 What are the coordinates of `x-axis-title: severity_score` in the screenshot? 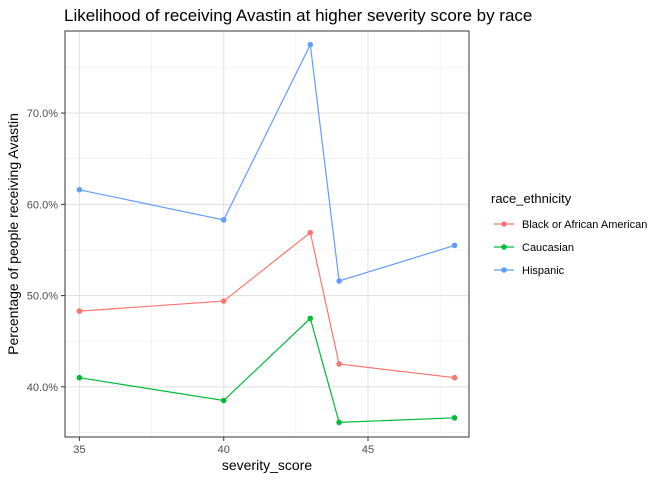 It's located at (267, 465).